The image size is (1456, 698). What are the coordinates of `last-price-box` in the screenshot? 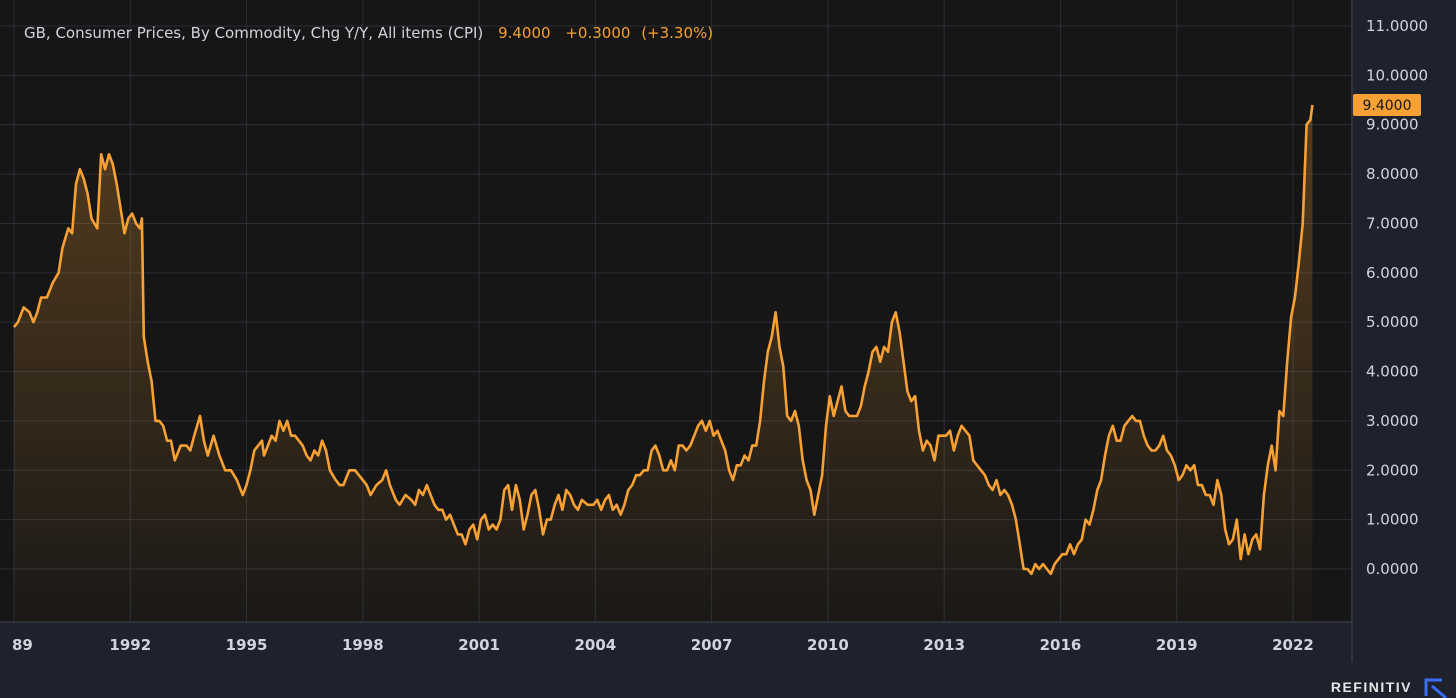 It's located at (1387, 105).